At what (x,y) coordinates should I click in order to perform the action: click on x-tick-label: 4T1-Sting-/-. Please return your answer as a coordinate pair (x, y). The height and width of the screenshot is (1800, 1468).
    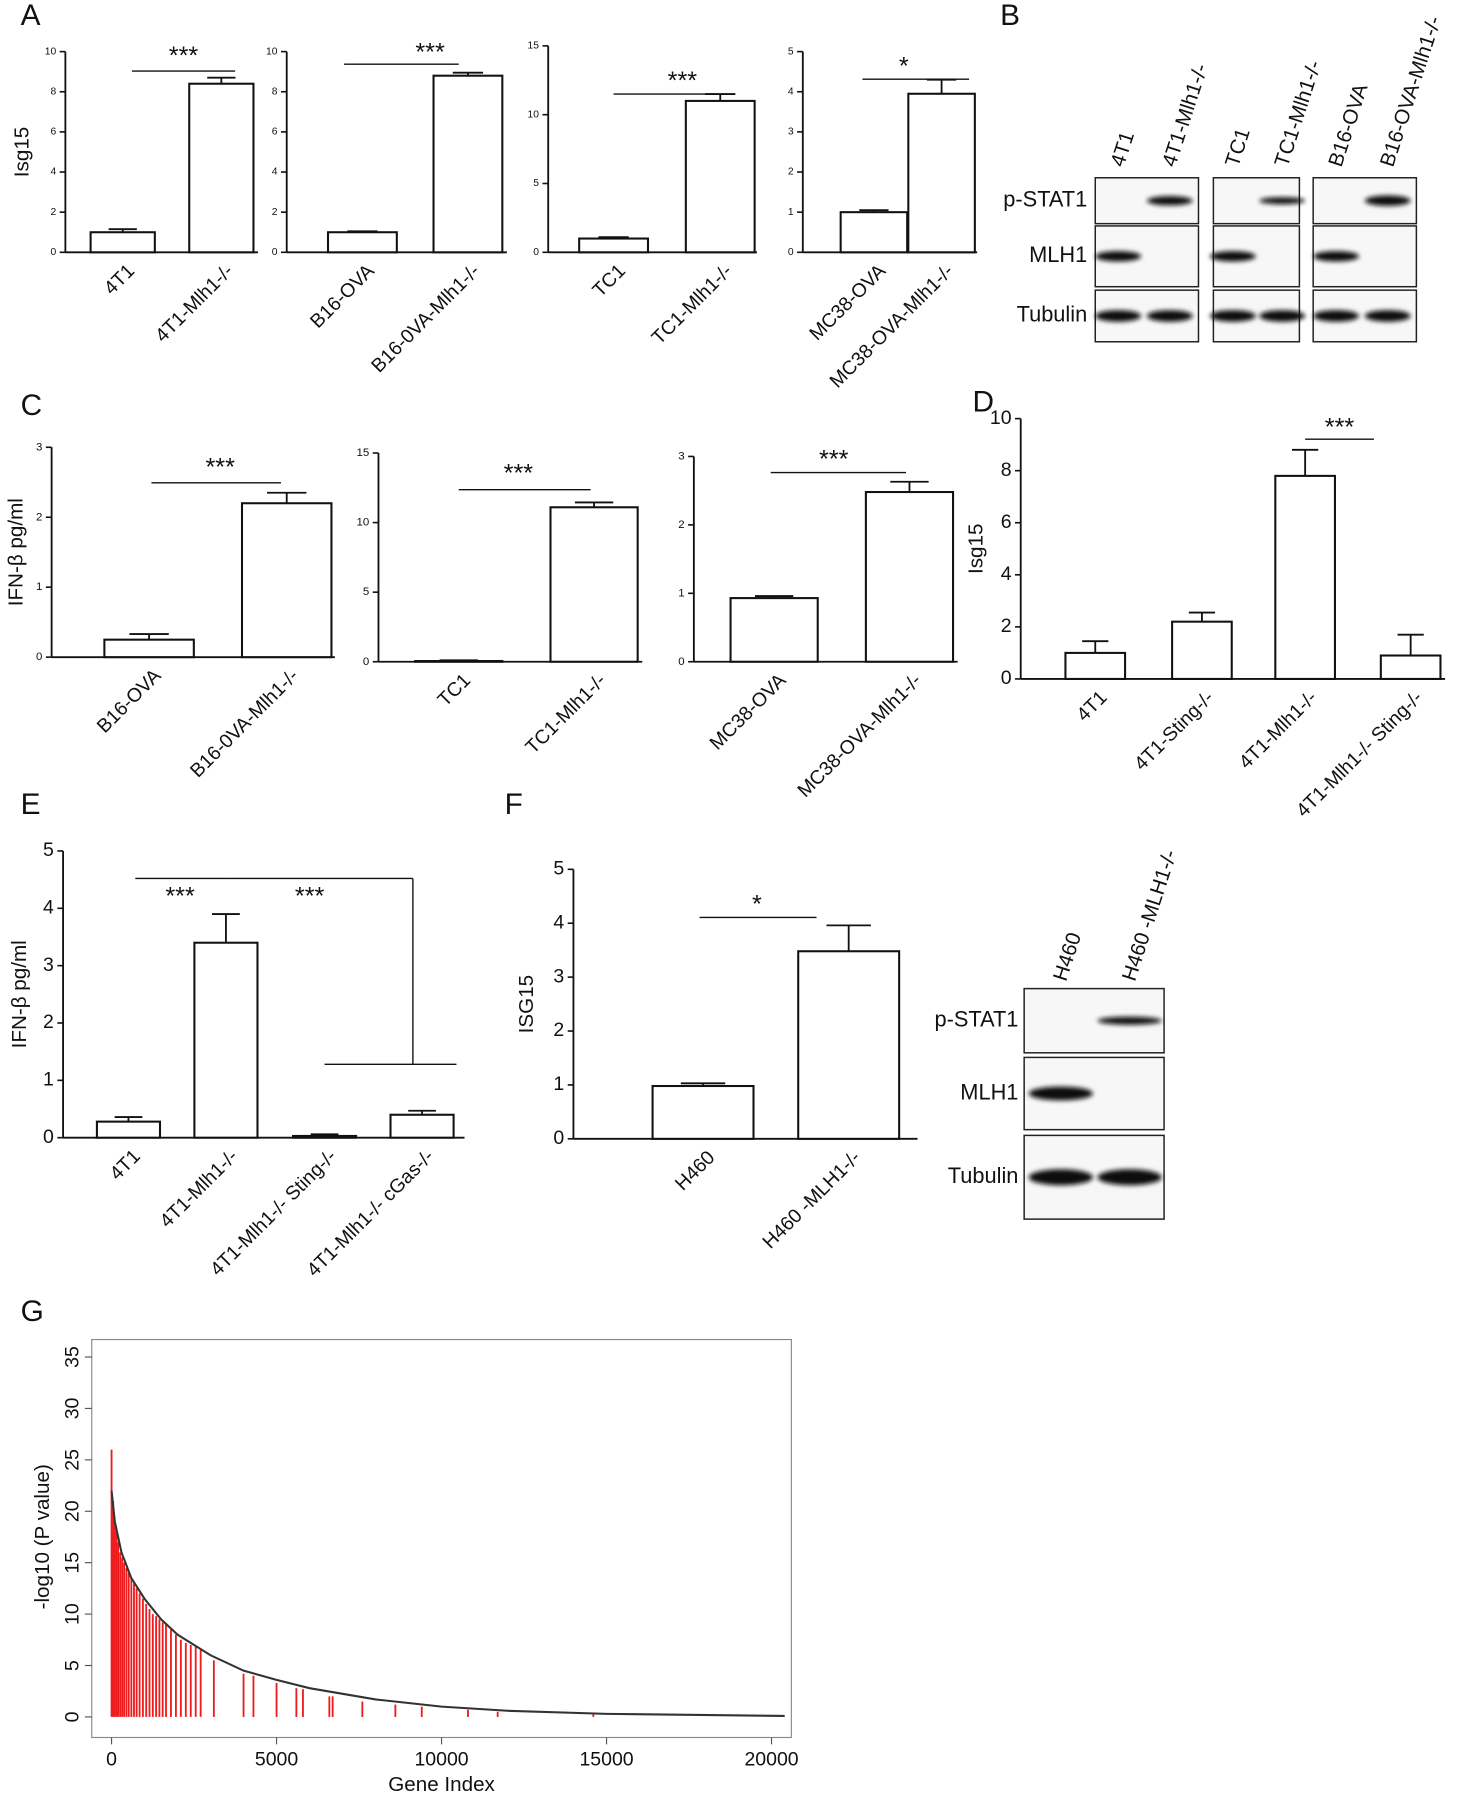
    Looking at the image, I should click on (1174, 731).